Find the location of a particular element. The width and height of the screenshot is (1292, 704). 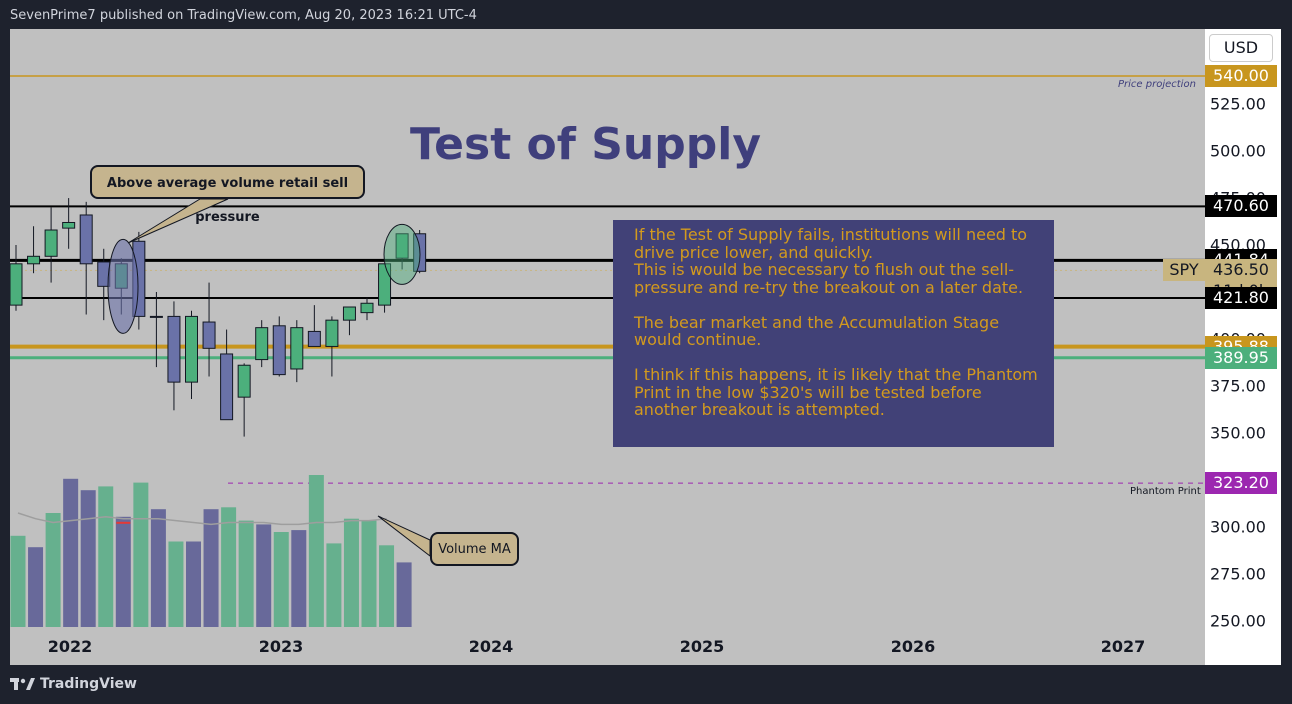

highlight-ellipse-sell is located at coordinates (123, 286).